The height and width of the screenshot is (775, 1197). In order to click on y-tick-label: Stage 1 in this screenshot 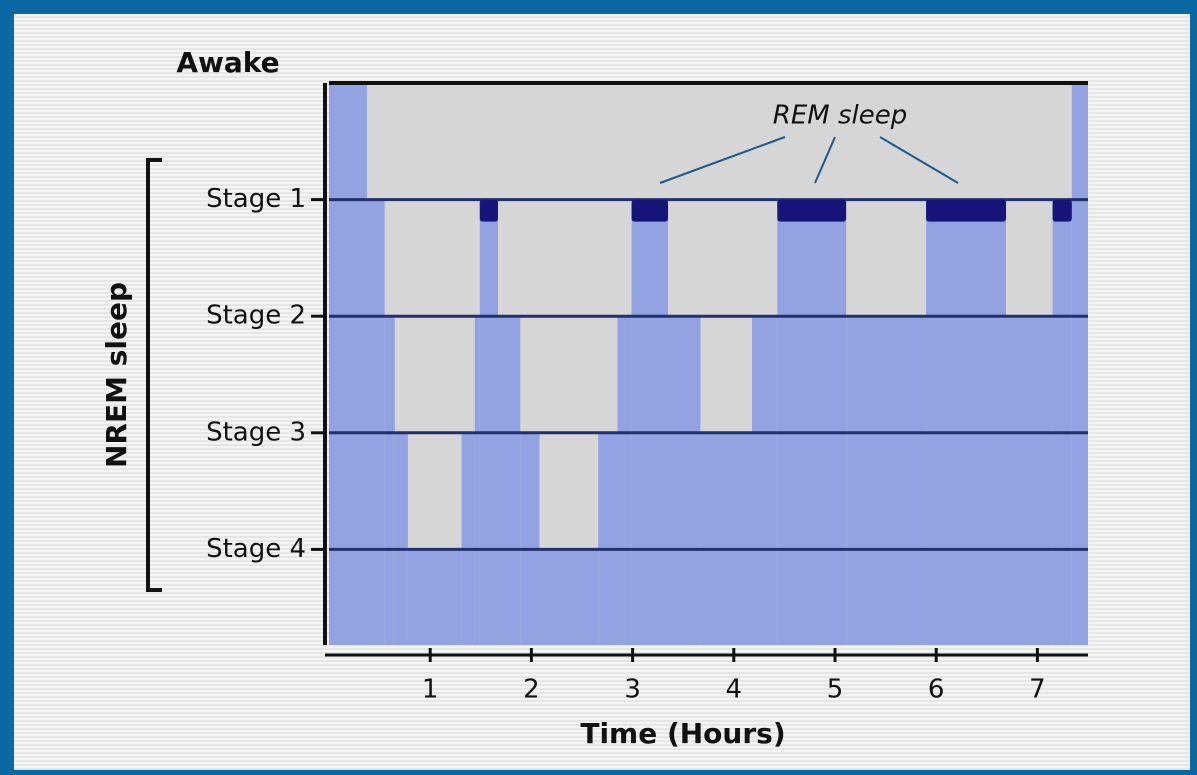, I will do `click(256, 199)`.